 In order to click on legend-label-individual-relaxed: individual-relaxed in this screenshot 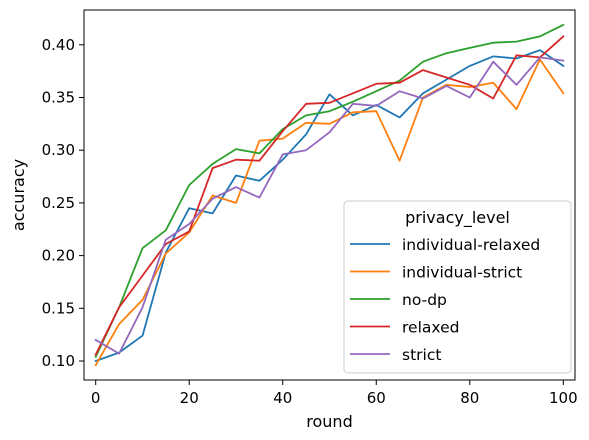, I will do `click(471, 245)`.